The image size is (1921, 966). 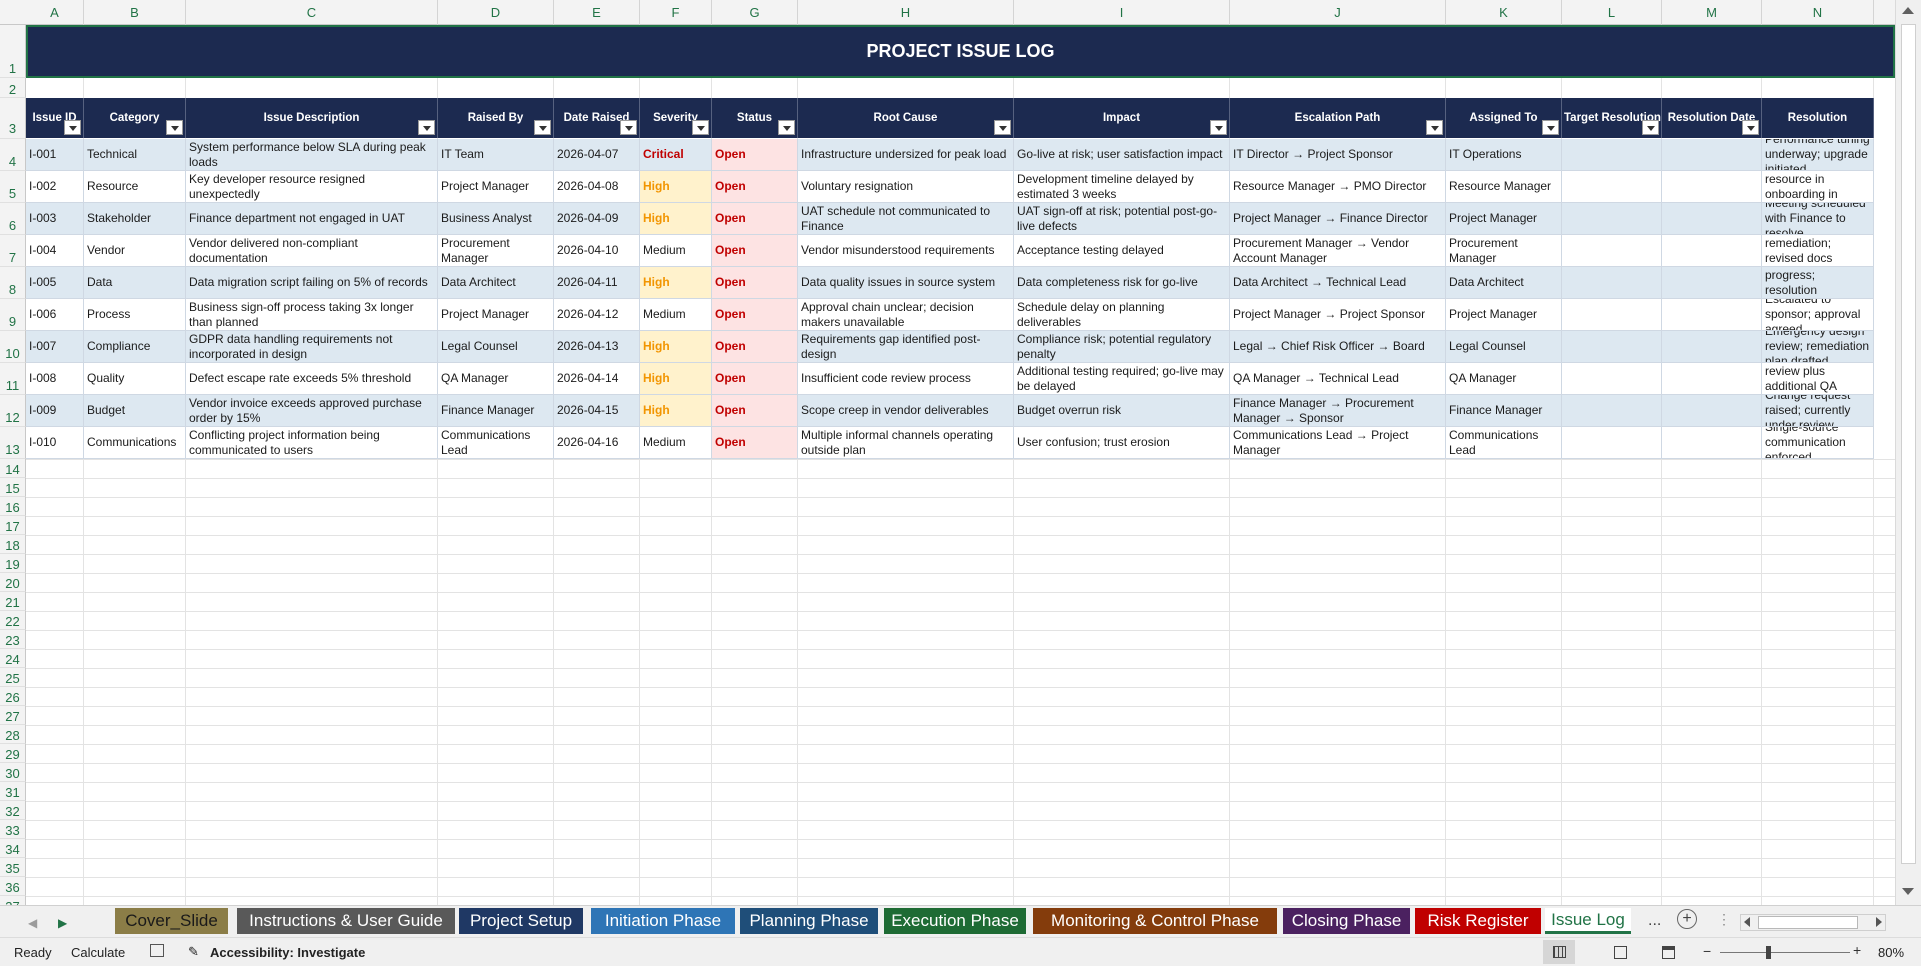 What do you see at coordinates (809, 921) in the screenshot?
I see `sheet-tab-planning-phase: Planning Phase` at bounding box center [809, 921].